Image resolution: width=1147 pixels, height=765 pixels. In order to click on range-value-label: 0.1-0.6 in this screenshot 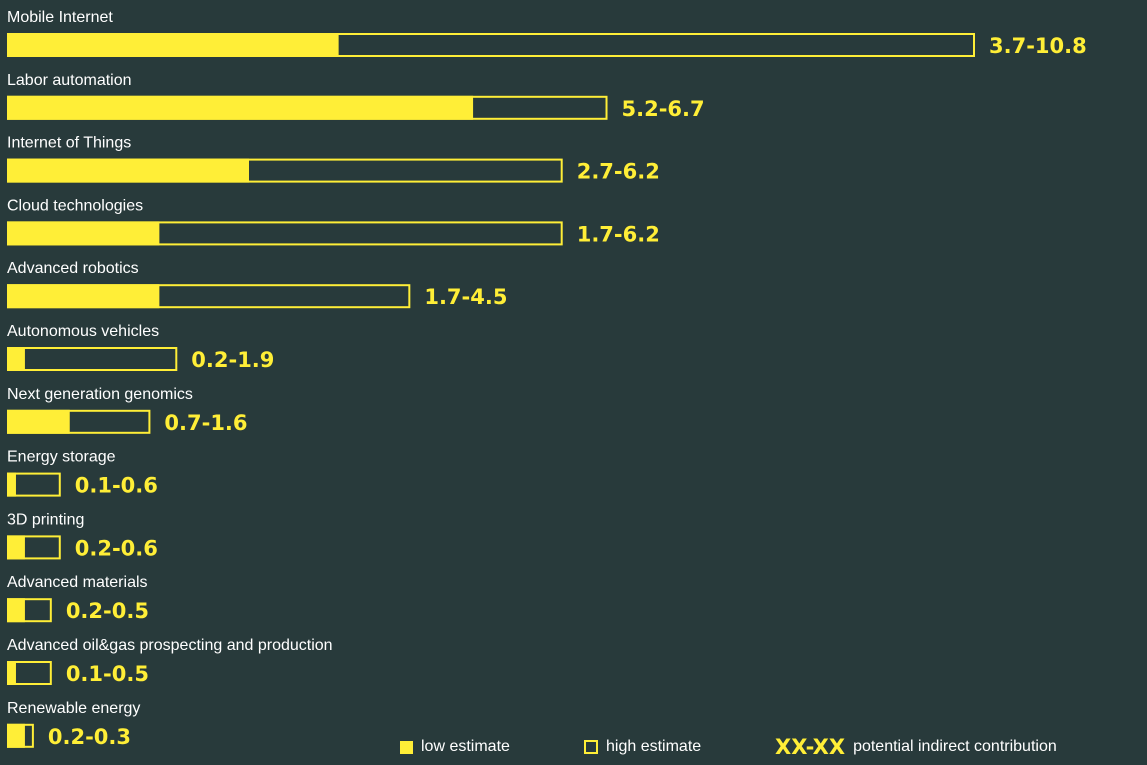, I will do `click(116, 486)`.